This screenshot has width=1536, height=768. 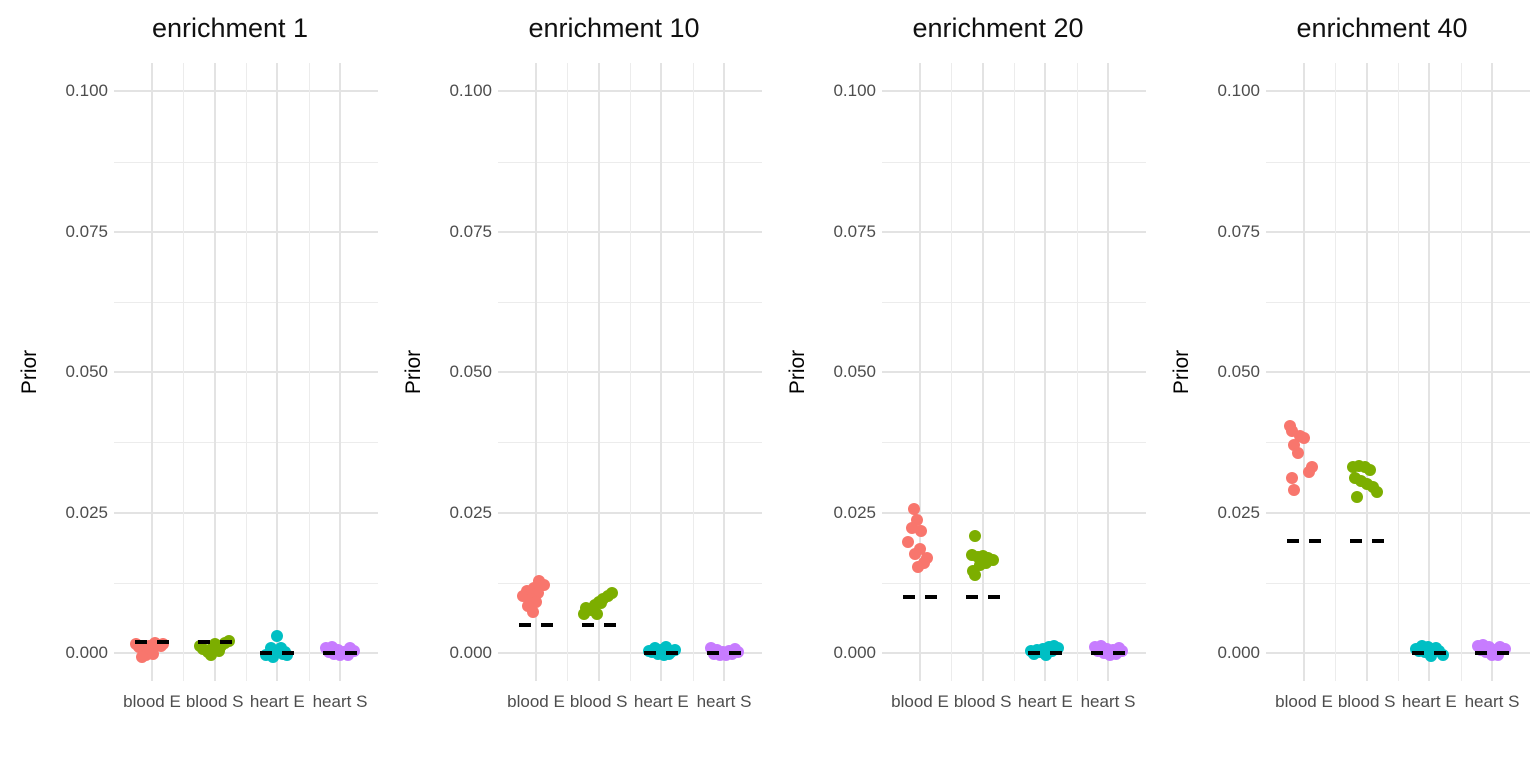 What do you see at coordinates (614, 28) in the screenshot?
I see `panel-title: enrichment 10` at bounding box center [614, 28].